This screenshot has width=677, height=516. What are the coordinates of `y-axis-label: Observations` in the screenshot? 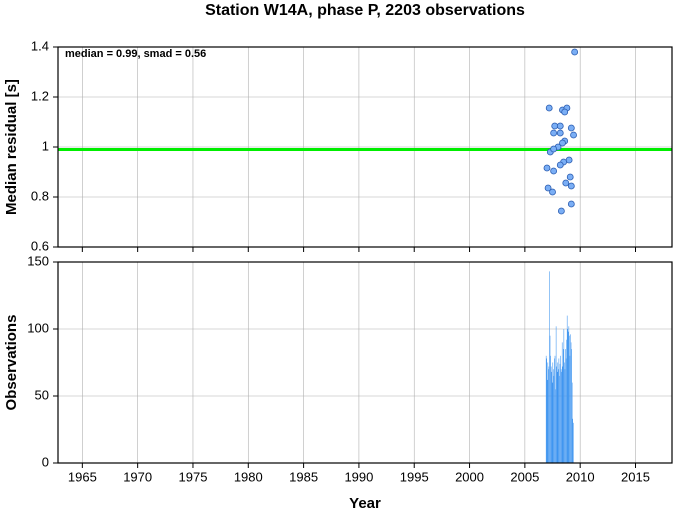 It's located at (11, 363).